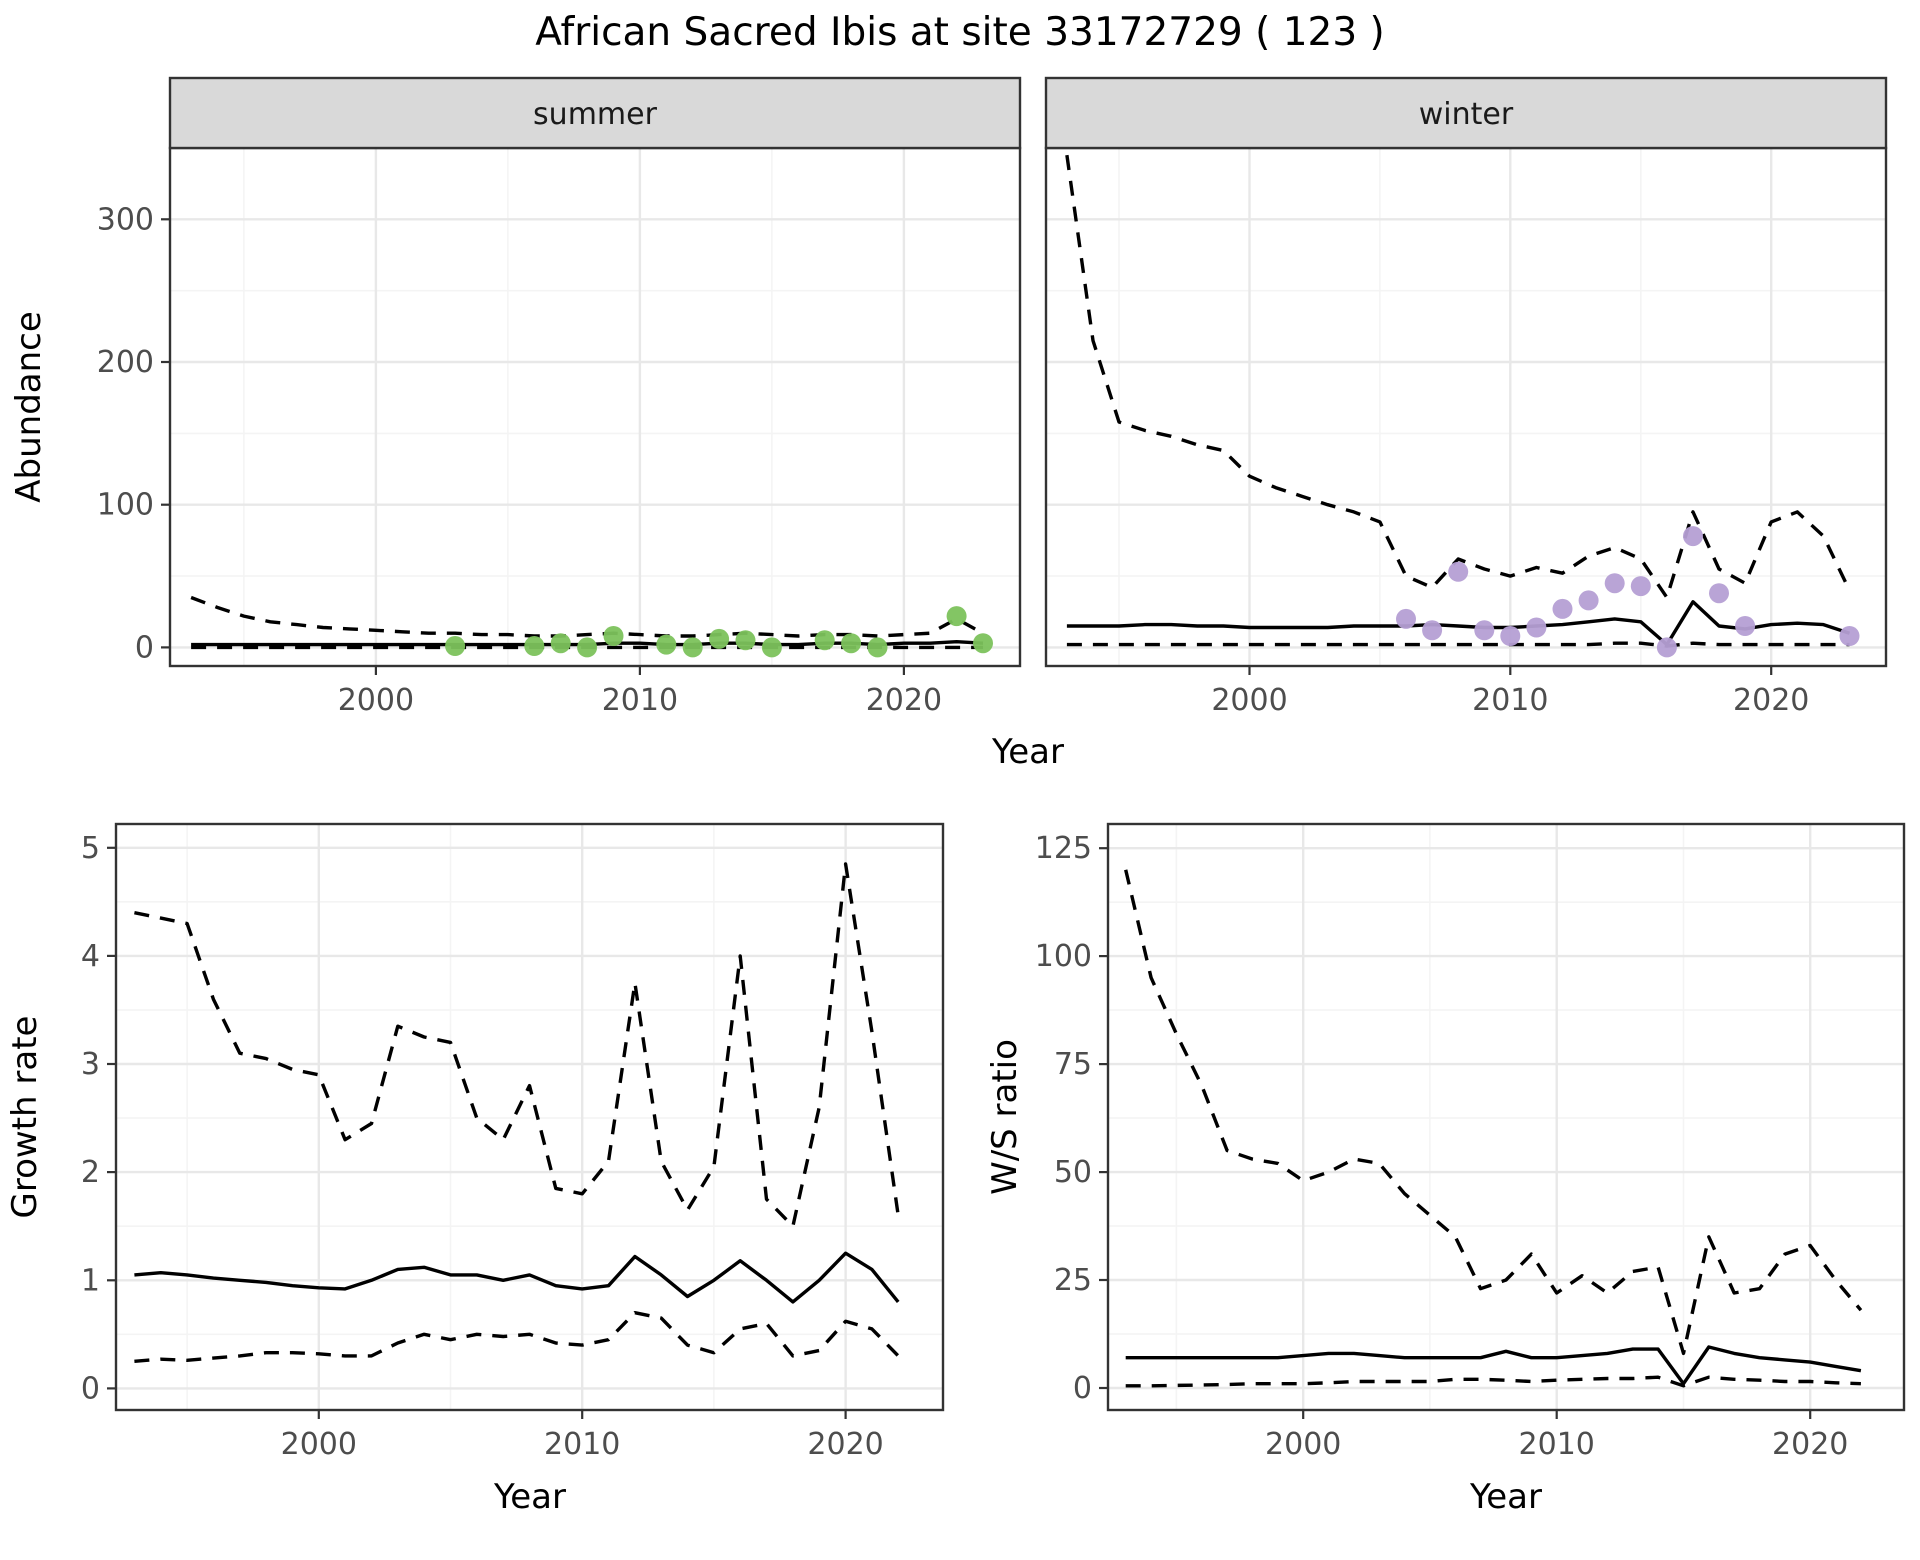 The width and height of the screenshot is (1920, 1560). I want to click on y-tick-label: 4, so click(90, 956).